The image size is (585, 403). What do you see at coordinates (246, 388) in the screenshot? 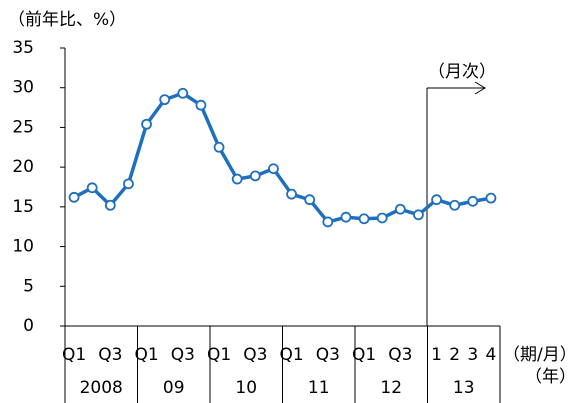
I see `group-label: 10` at bounding box center [246, 388].